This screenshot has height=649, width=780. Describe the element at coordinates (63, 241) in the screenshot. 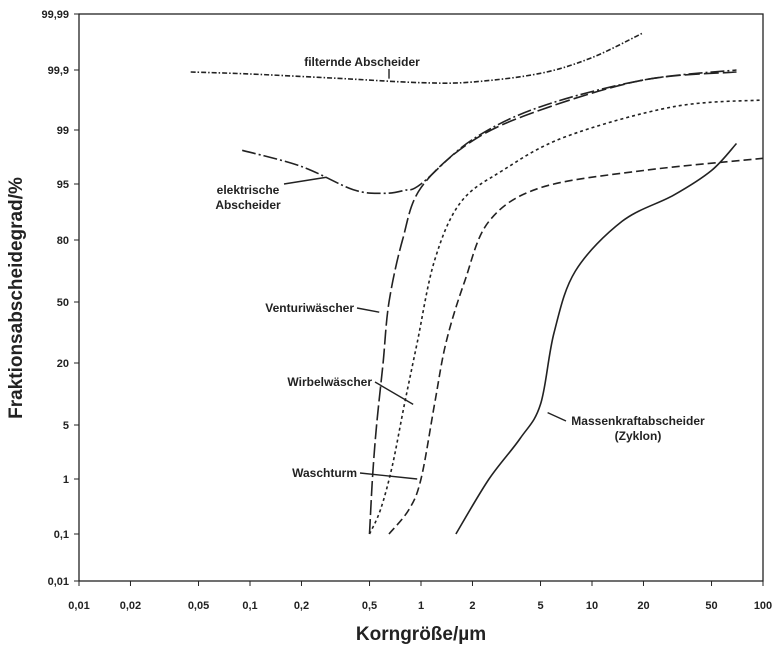

I see `y-tick-label: 80` at that location.